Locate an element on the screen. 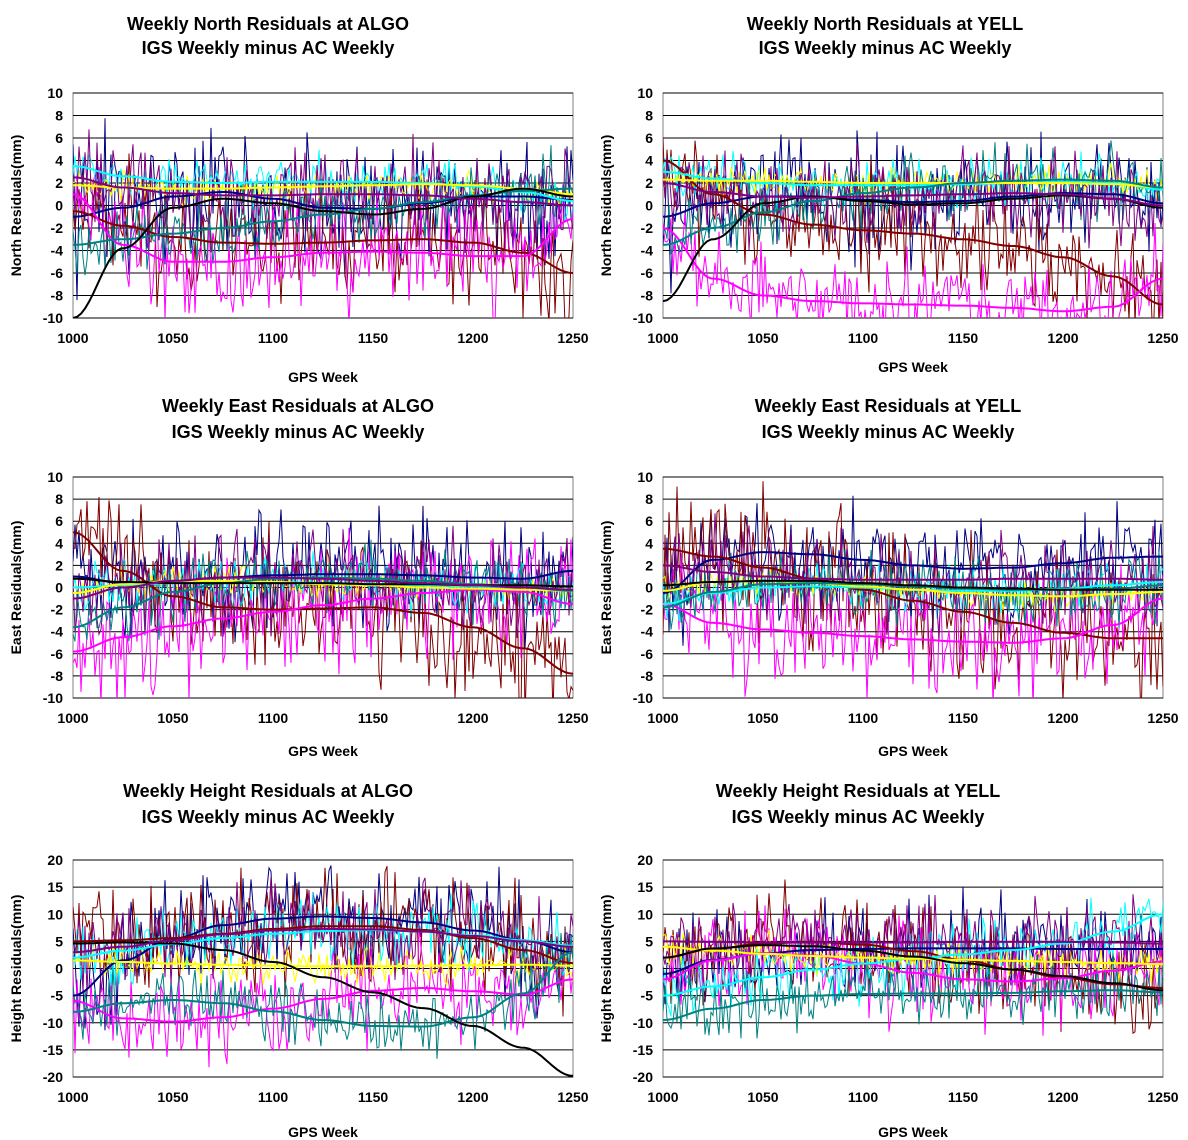  y-tick-label: -20 is located at coordinates (643, 1077).